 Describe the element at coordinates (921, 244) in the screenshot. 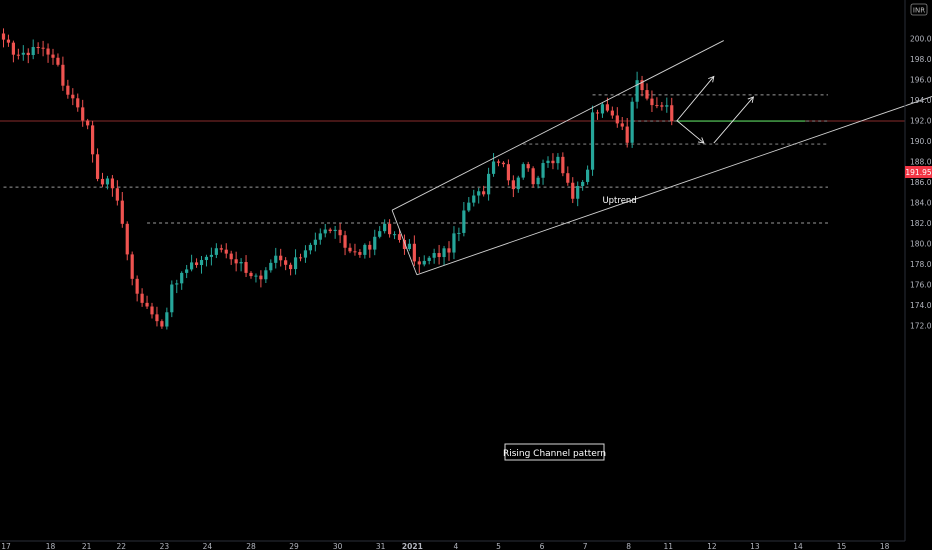

I see `price-tick-label: 180.00` at that location.